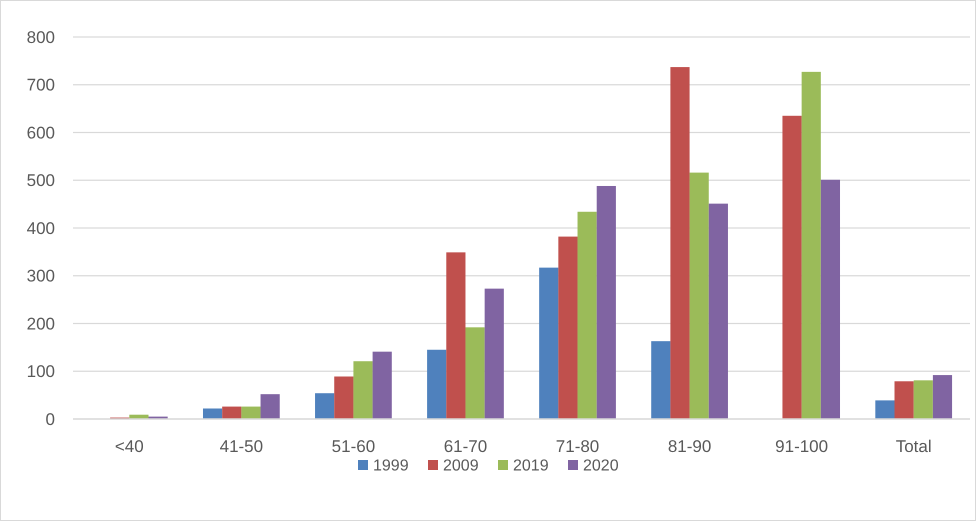 This screenshot has width=976, height=521. I want to click on legend-label: 2020, so click(601, 466).